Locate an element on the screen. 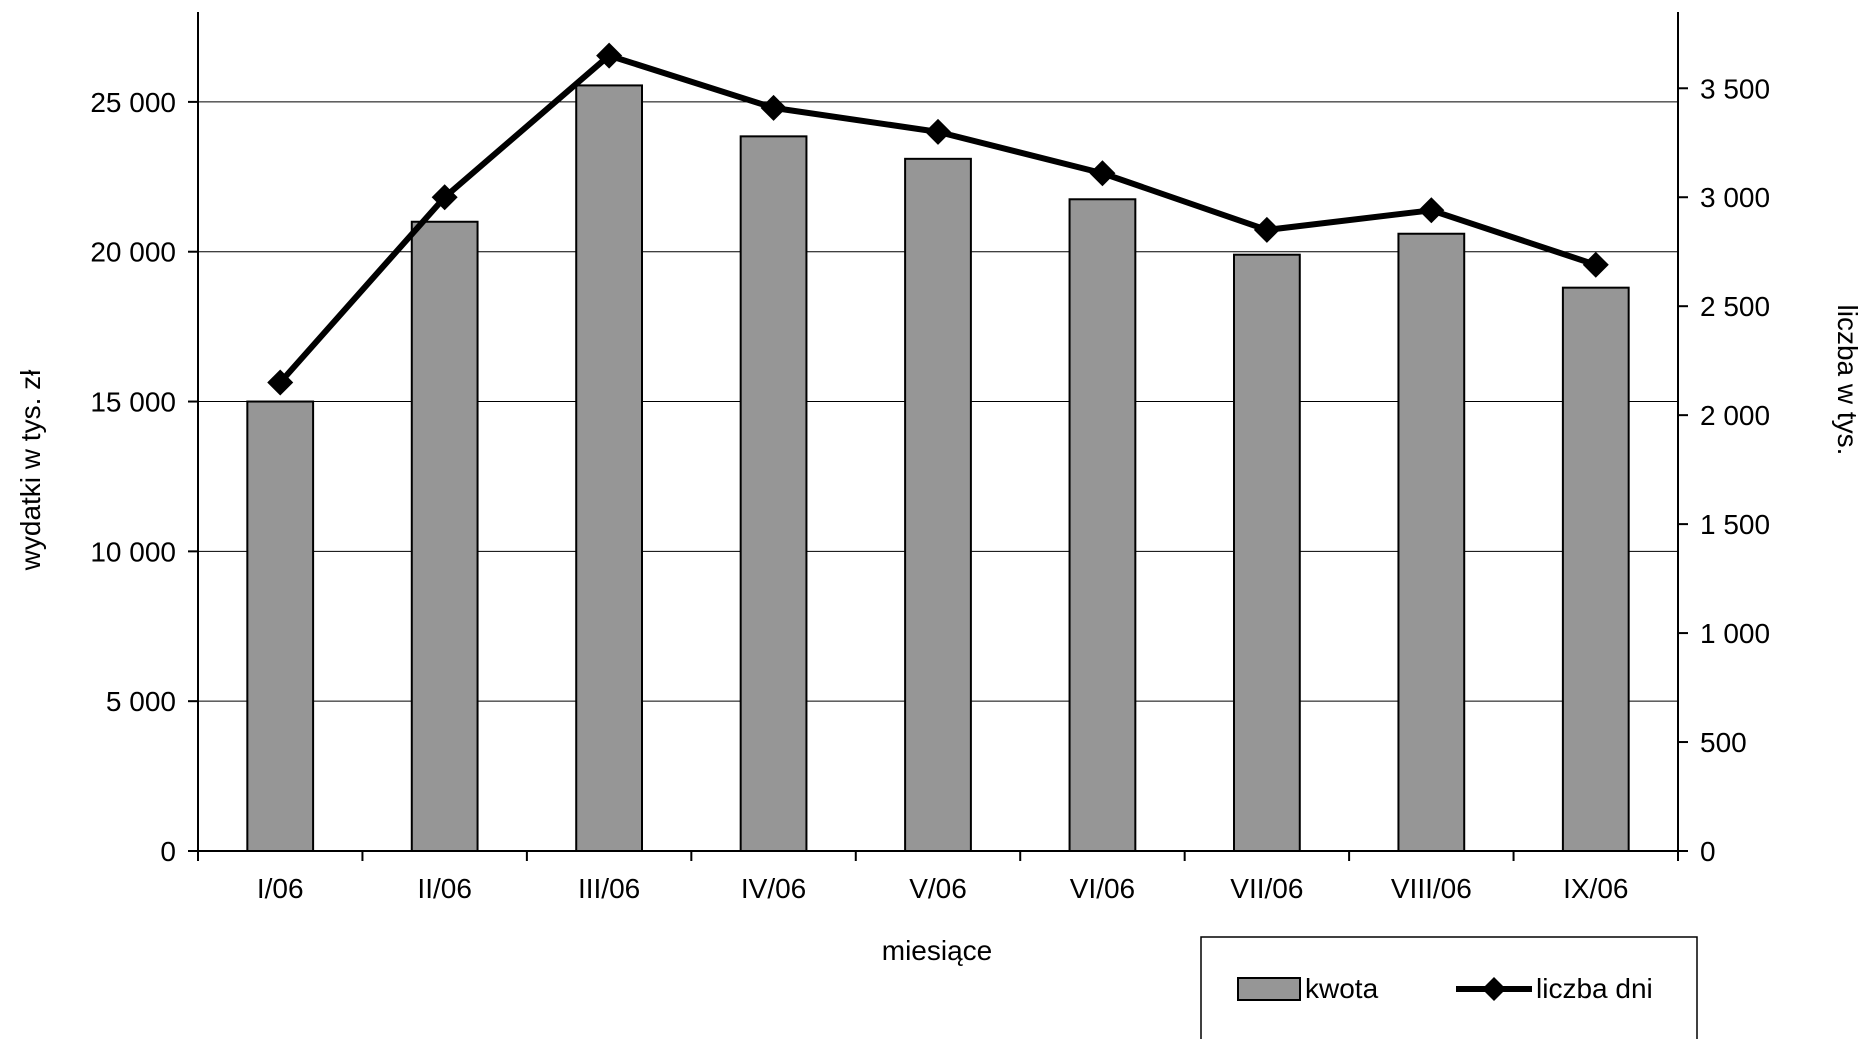  y2-tick-label-1: 500 is located at coordinates (1723, 742).